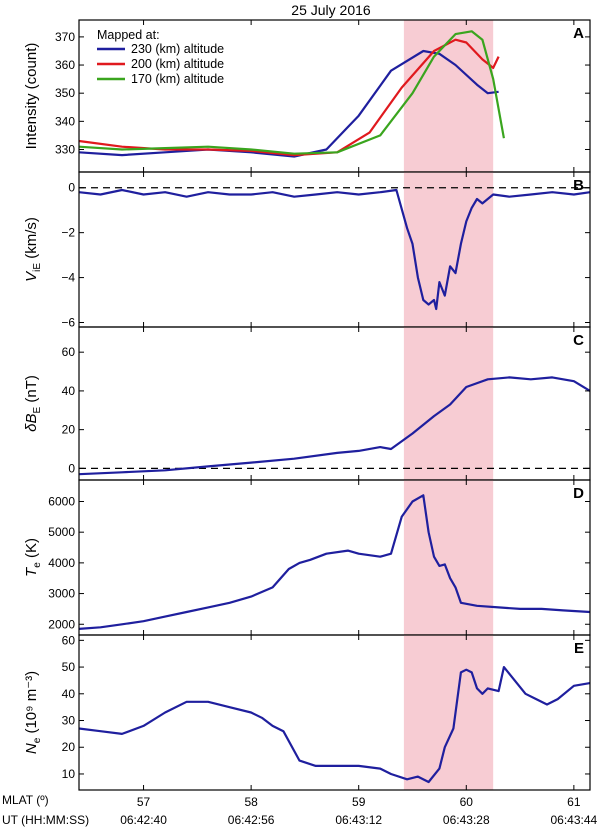  What do you see at coordinates (251, 820) in the screenshot?
I see `x-tick-label-ut: 06:42:56` at bounding box center [251, 820].